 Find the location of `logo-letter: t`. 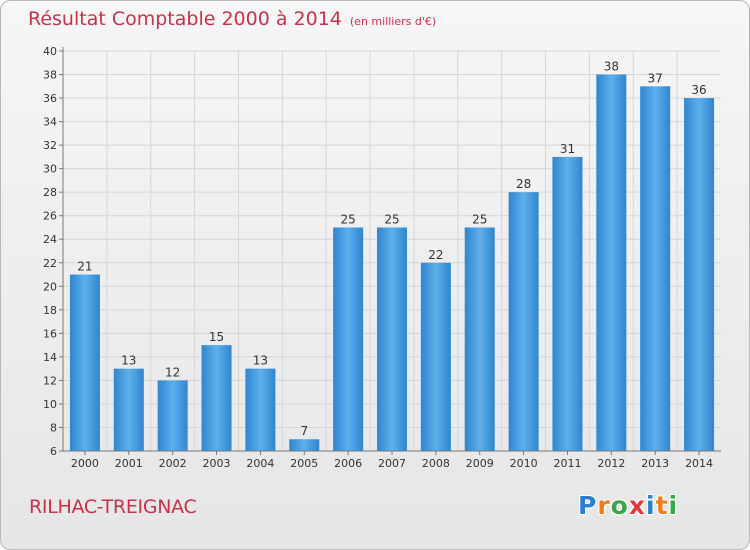

logo-letter: t is located at coordinates (662, 505).